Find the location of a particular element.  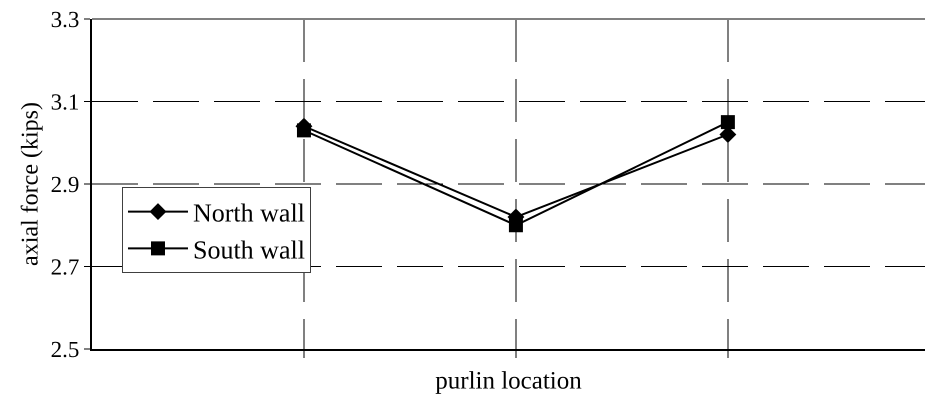

y-tick-label: 2.7 is located at coordinates (65, 267).